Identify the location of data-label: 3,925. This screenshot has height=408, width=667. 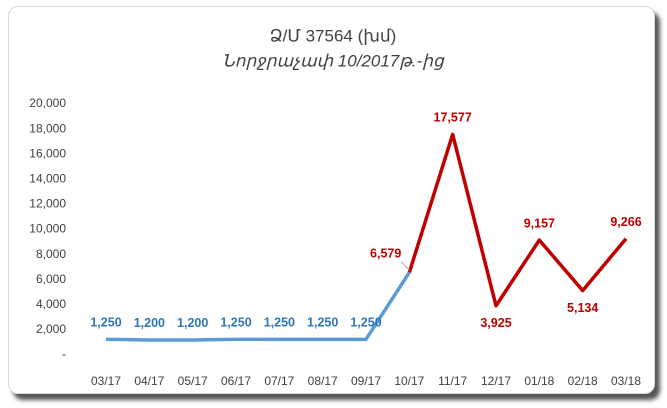
(495, 323).